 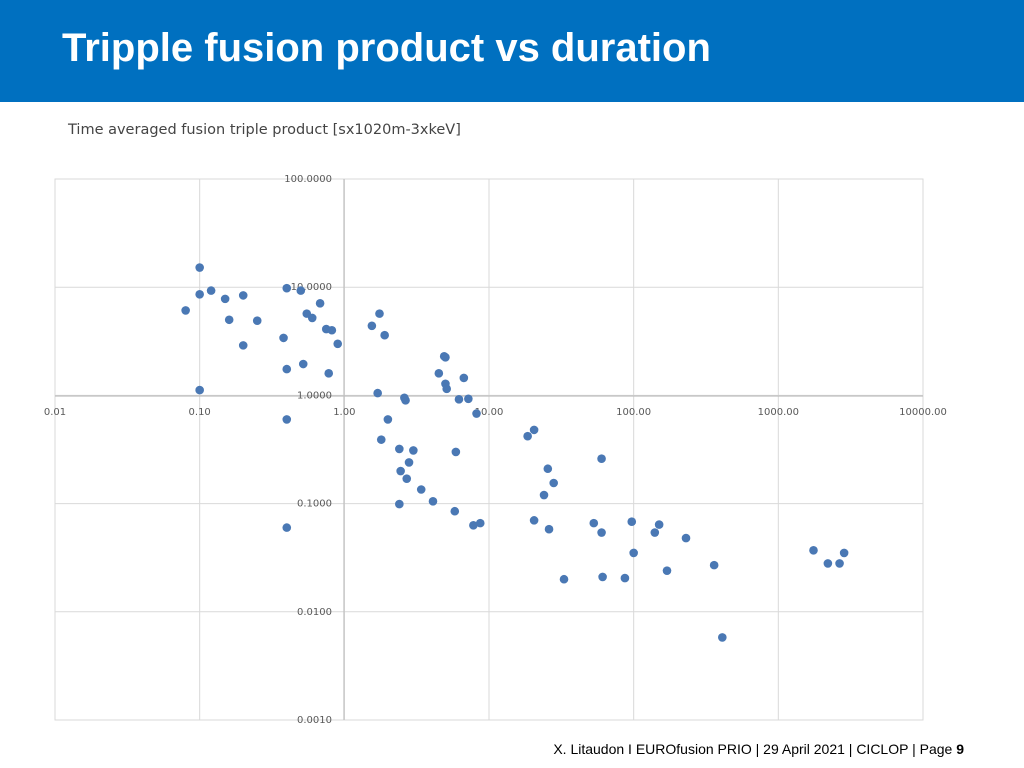 I want to click on y-tick-label: 0.0100, so click(x=314, y=612).